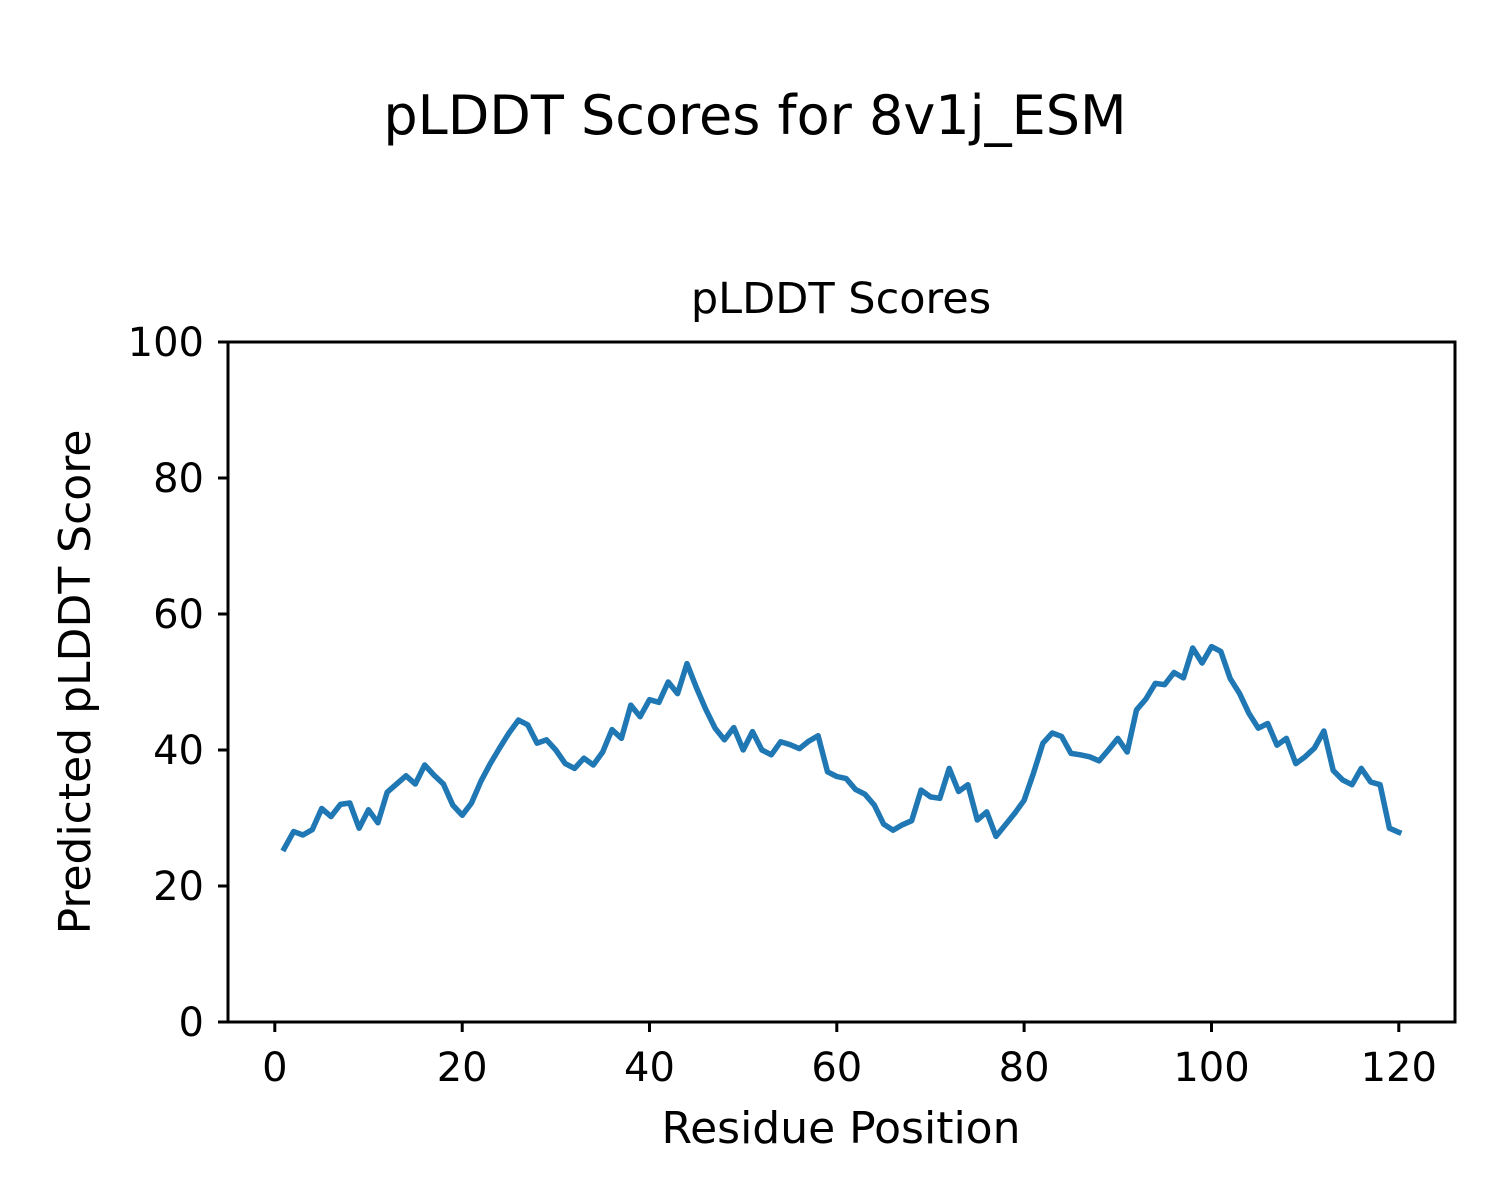 The image size is (1500, 1200). I want to click on y-tick-labels: 0 20 40 60 80 100, so click(166, 683).